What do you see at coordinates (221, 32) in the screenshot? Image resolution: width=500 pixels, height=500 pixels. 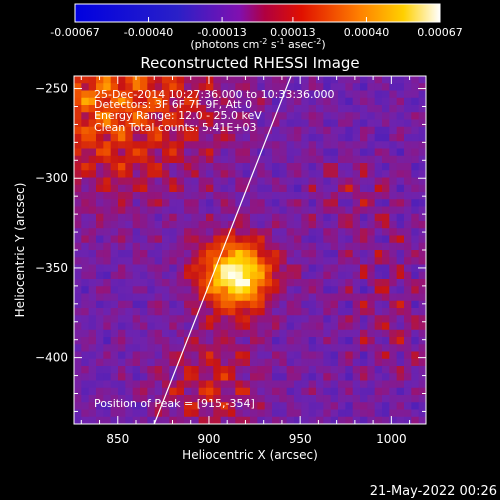 I see `colorbar-tick-label: -0.00013` at bounding box center [221, 32].